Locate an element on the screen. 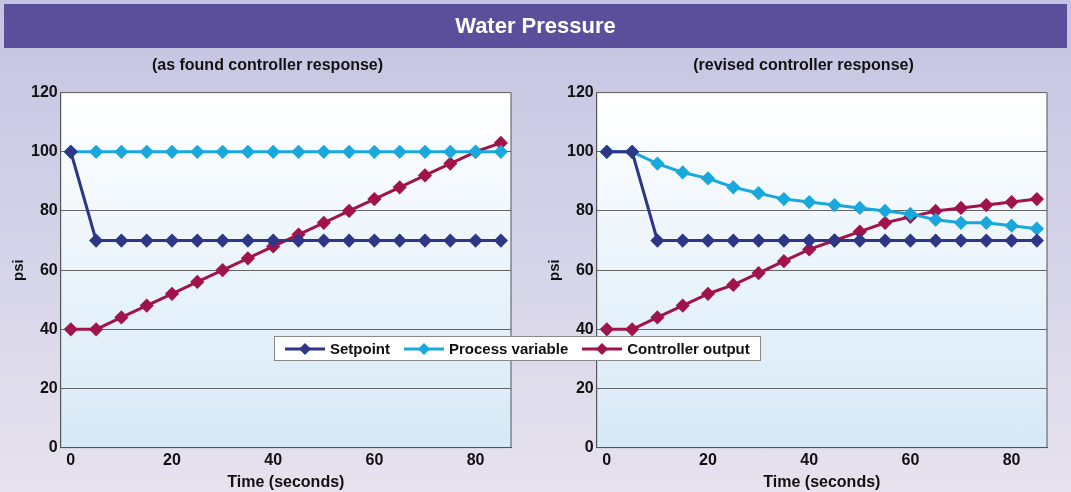 This screenshot has height=492, width=1071. chart-subtitle: (as found controller response) is located at coordinates (267, 65).